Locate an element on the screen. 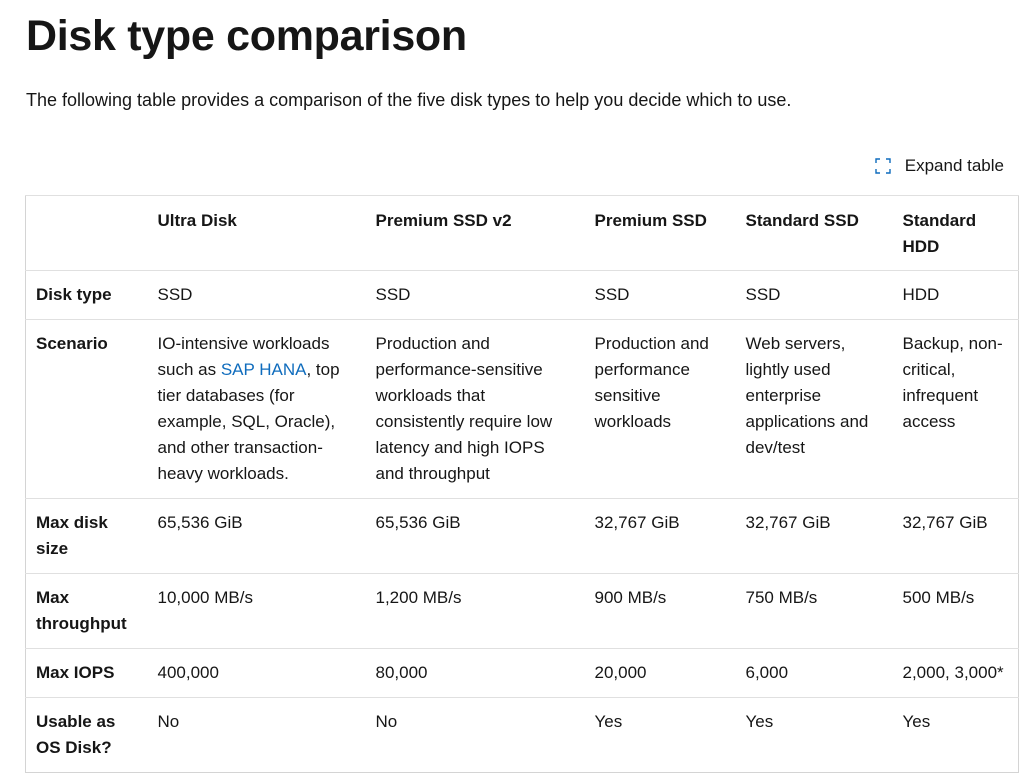 The image size is (1024, 781). row-label: Usable as OS Disk? is located at coordinates (86, 735).